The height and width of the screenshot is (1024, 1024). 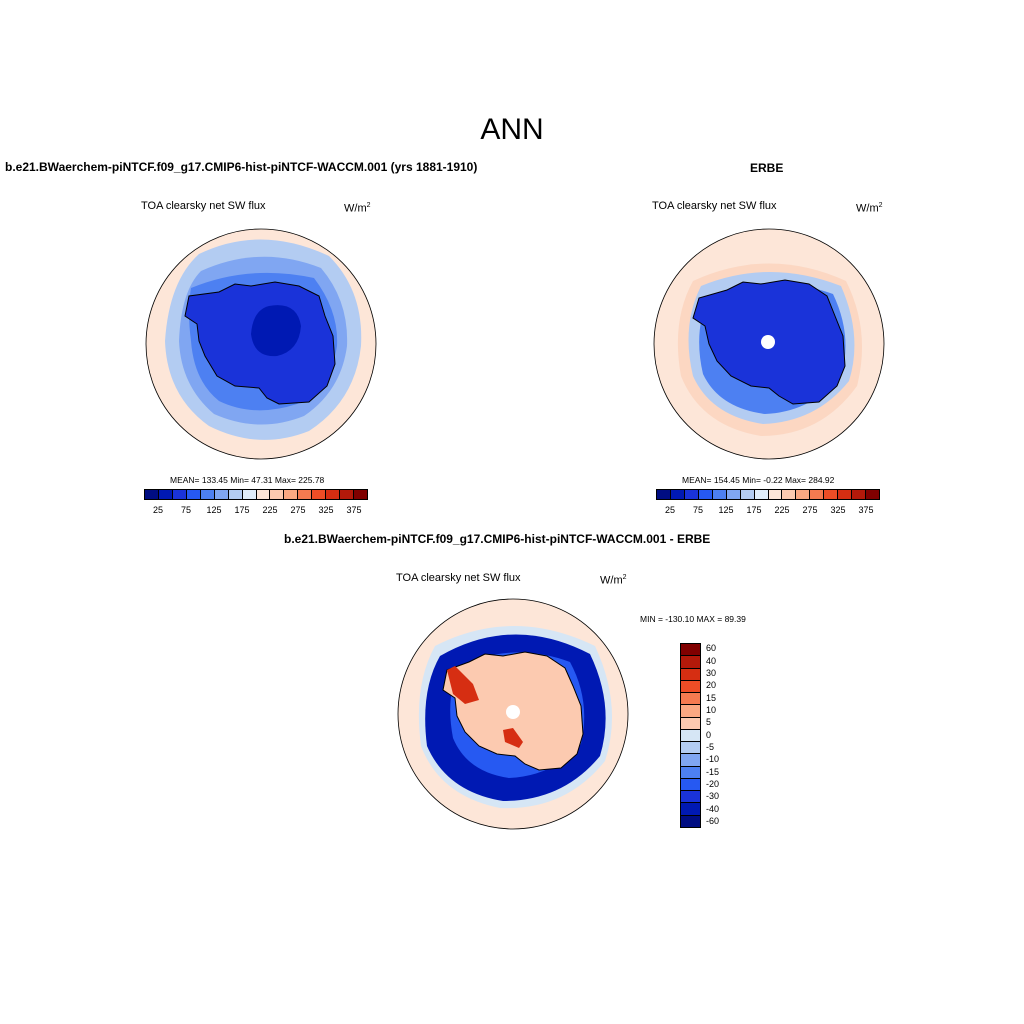 I want to click on colorbar-tick-label: -5, so click(x=710, y=746).